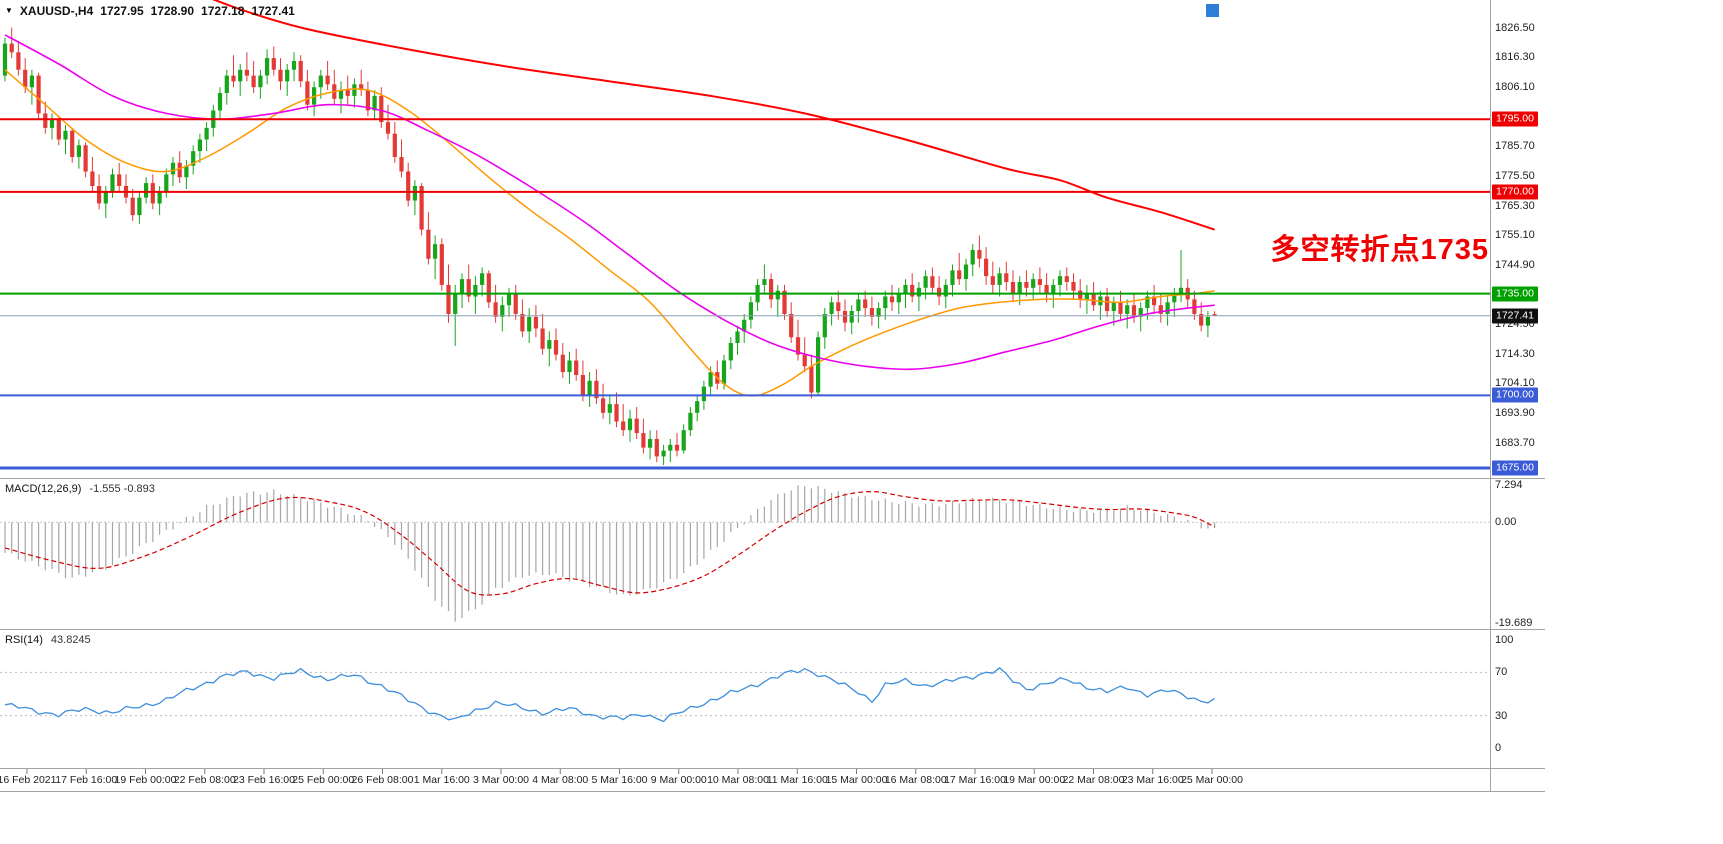 The image size is (1723, 844). I want to click on price-tick-label: 1765.30, so click(1515, 205).